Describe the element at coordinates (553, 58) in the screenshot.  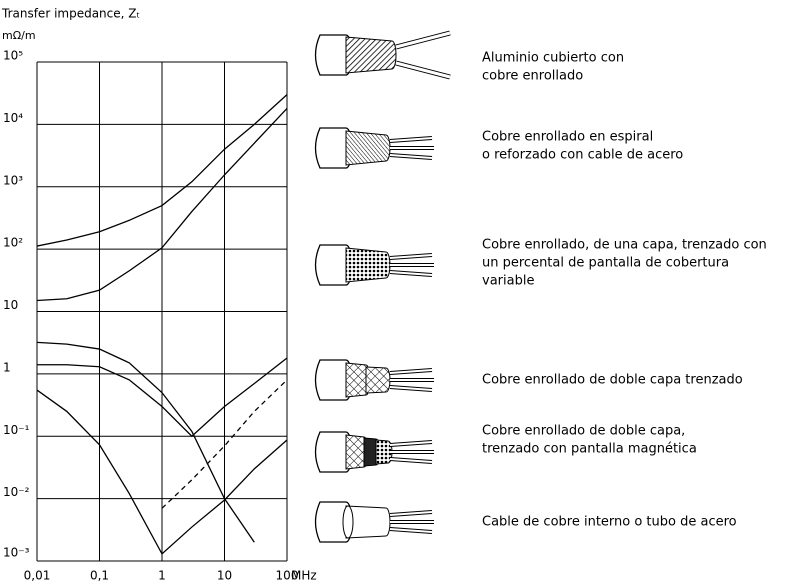
I see `cable-label: Aluminio cubierto con` at that location.